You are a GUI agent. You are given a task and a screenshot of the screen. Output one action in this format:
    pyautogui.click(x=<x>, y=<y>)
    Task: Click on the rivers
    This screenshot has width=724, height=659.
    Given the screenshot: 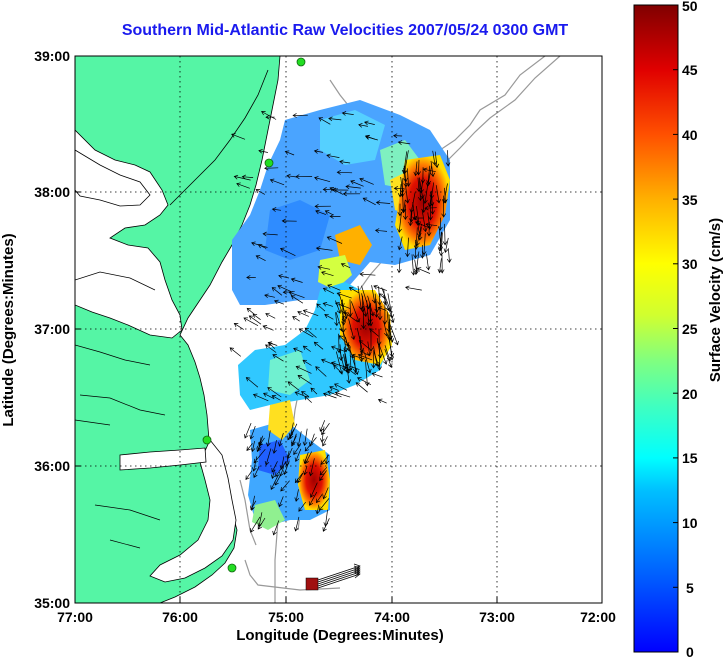 What is the action you would take?
    pyautogui.click(x=120, y=410)
    